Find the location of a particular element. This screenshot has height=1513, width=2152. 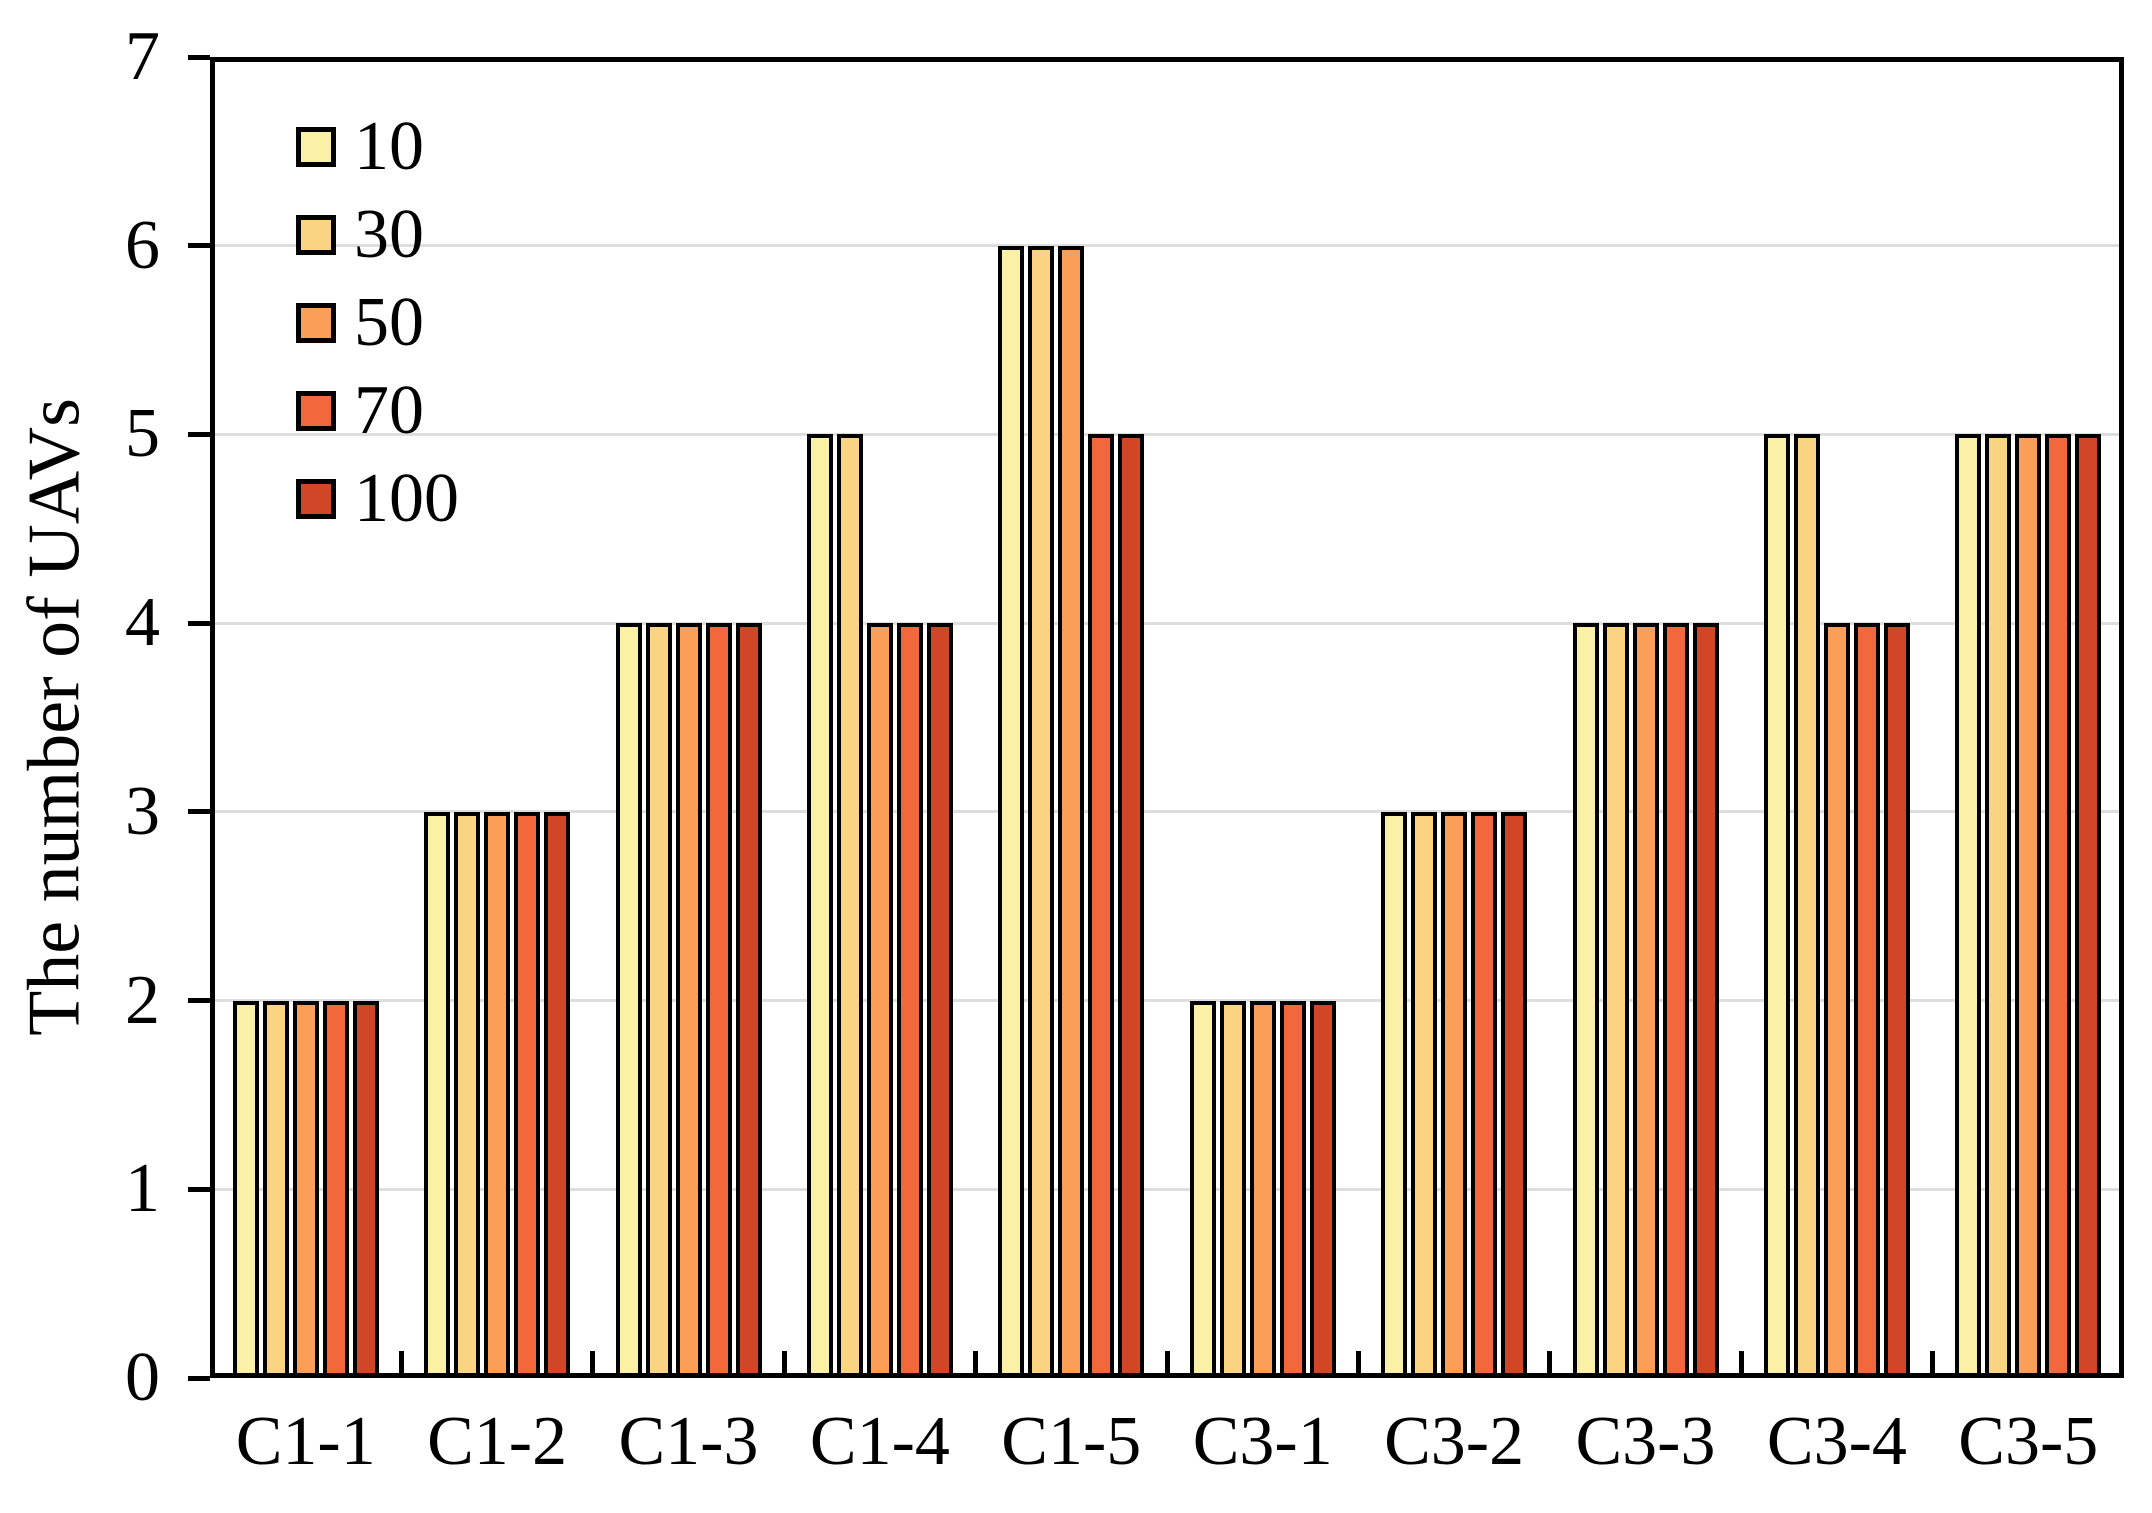

legend: 10 30 50 70 100 is located at coordinates (377, 323).